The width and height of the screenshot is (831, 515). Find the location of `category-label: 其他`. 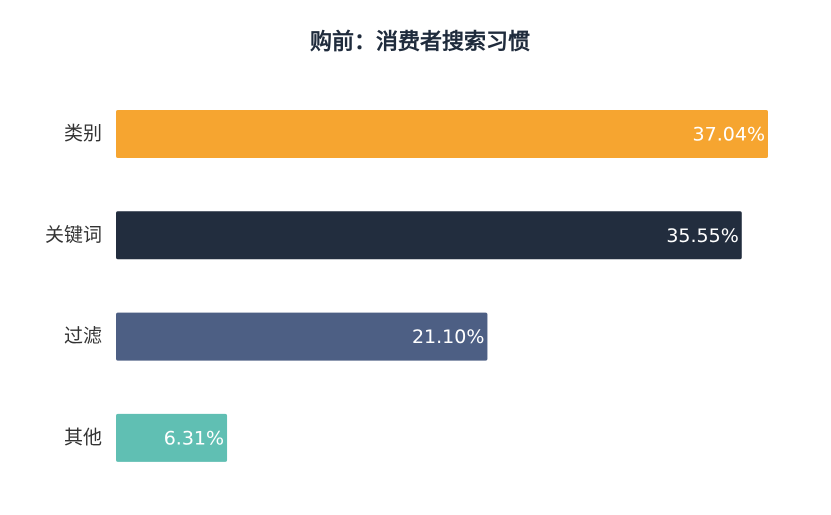

category-label: 其他 is located at coordinates (83, 437).